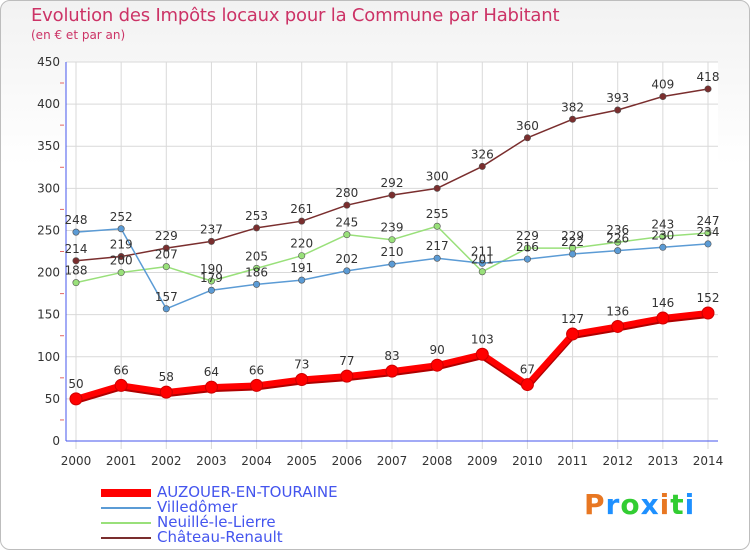  What do you see at coordinates (392, 461) in the screenshot?
I see `x-tick-label: 2007` at bounding box center [392, 461].